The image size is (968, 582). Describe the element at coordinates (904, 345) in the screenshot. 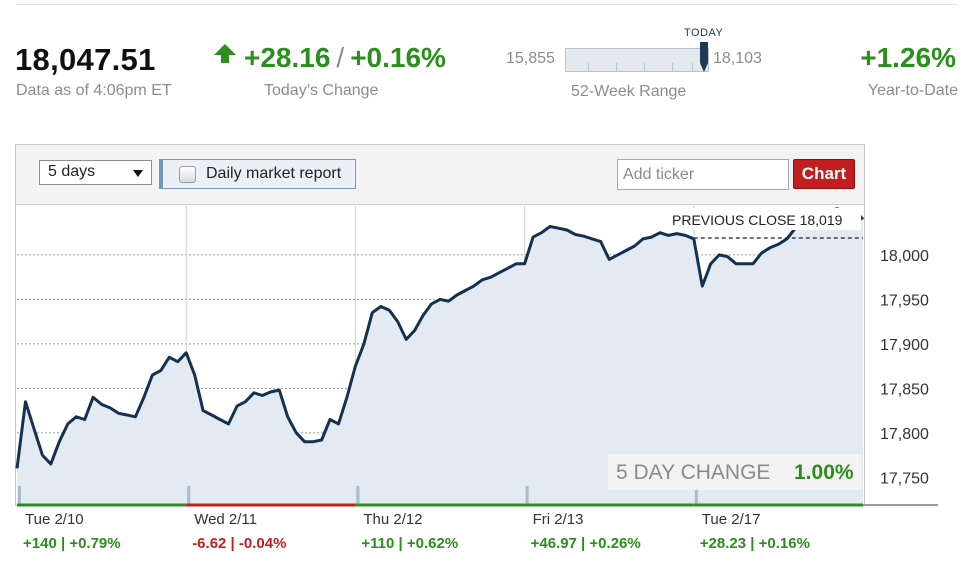

I see `y-tick-label: 17,900` at that location.